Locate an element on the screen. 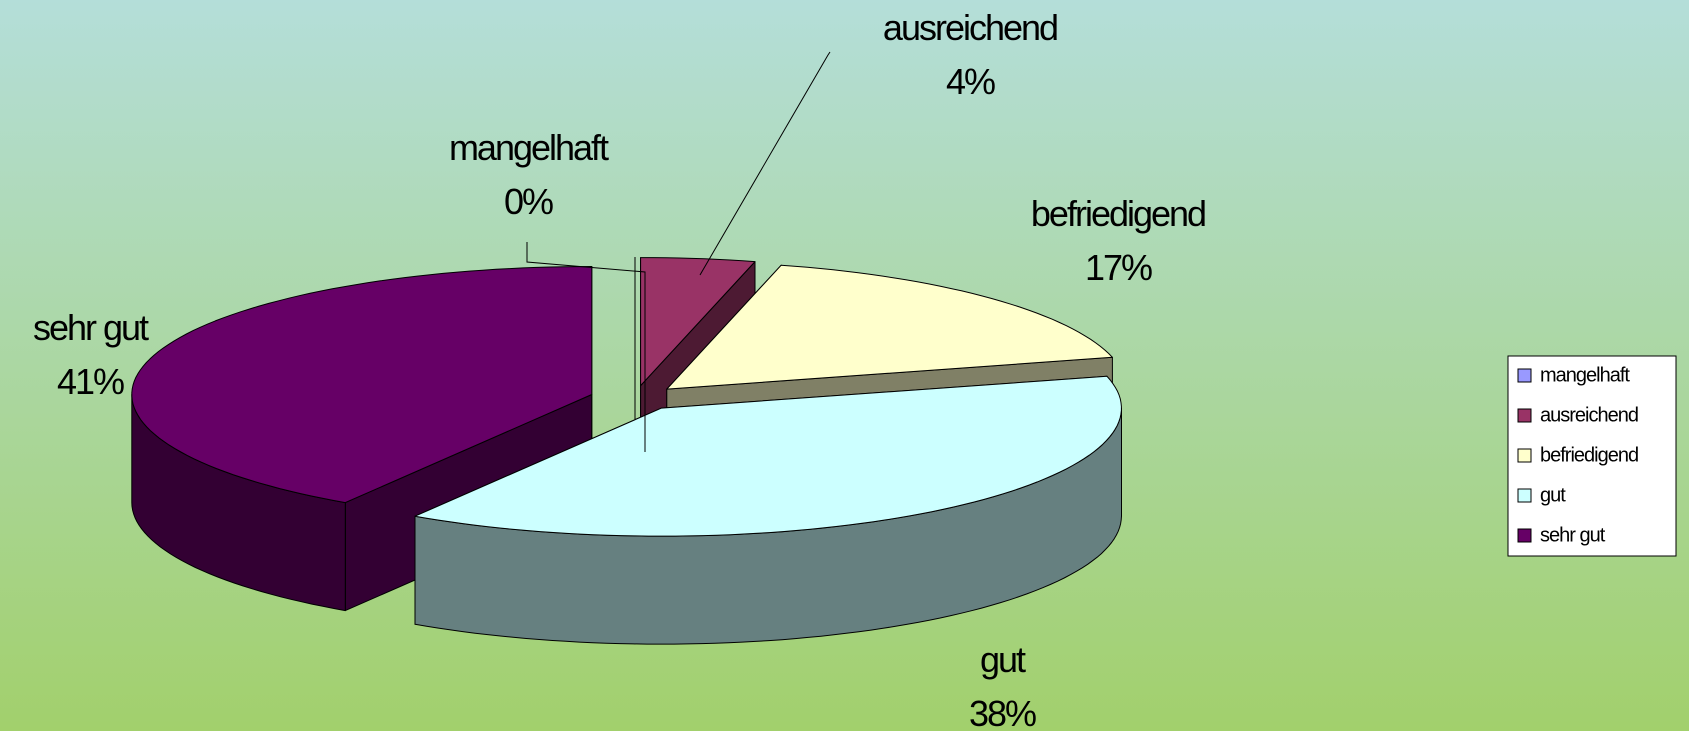  slice is located at coordinates (362, 439).